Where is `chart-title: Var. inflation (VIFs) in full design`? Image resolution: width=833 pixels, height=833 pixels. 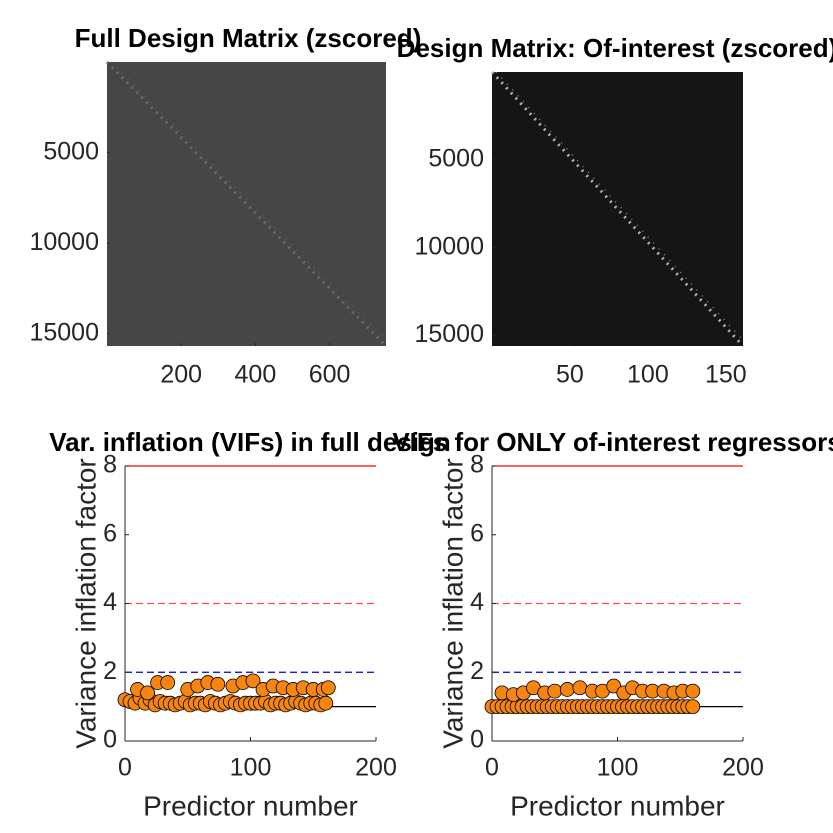
chart-title: Var. inflation (VIFs) in full design is located at coordinates (250, 442).